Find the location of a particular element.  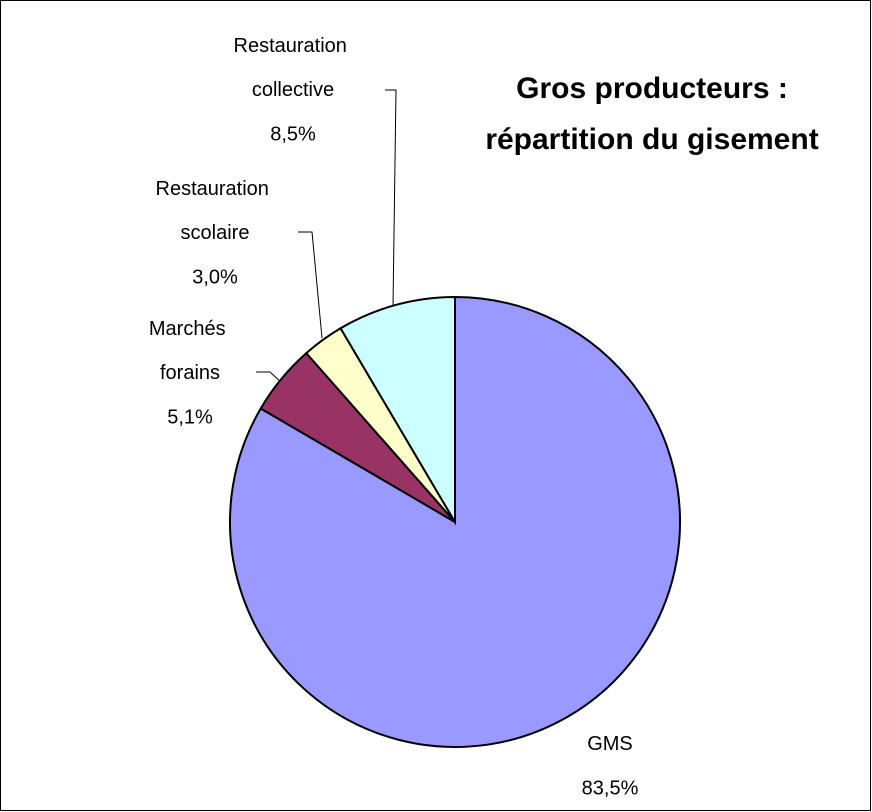

pie-slice is located at coordinates (397, 410).